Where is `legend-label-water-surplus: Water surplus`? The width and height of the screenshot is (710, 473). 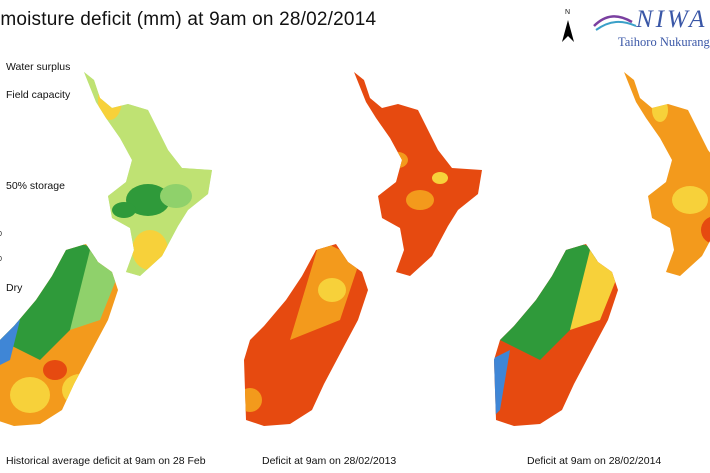 legend-label-water-surplus: Water surplus is located at coordinates (38, 67).